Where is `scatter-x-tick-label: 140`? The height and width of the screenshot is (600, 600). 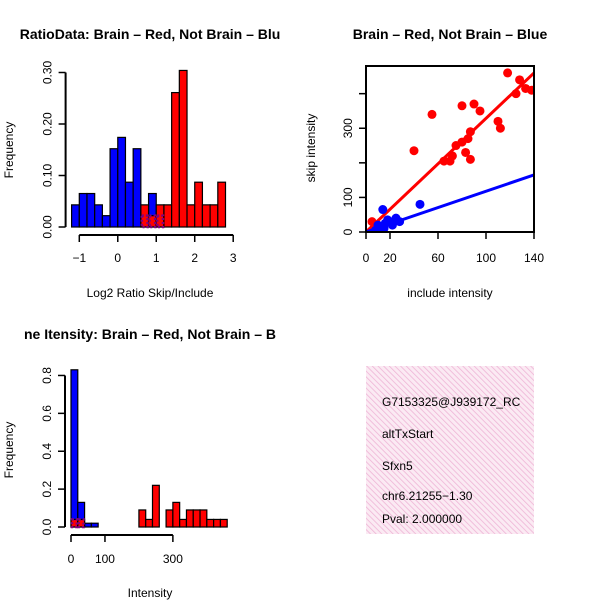
scatter-x-tick-label: 140 is located at coordinates (534, 258).